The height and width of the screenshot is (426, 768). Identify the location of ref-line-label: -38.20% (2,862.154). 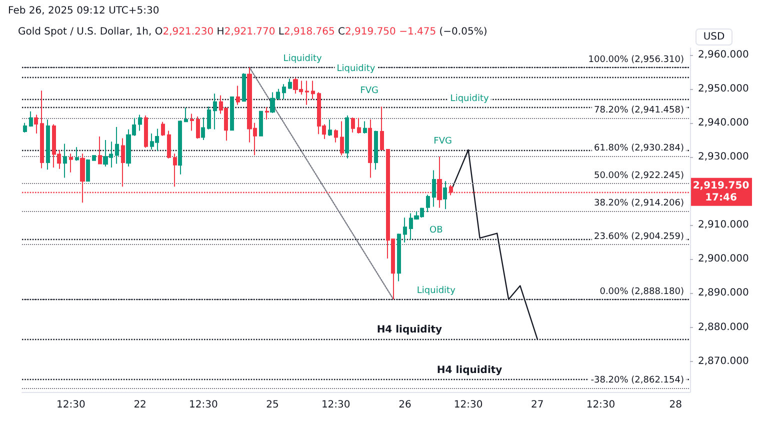
(637, 381).